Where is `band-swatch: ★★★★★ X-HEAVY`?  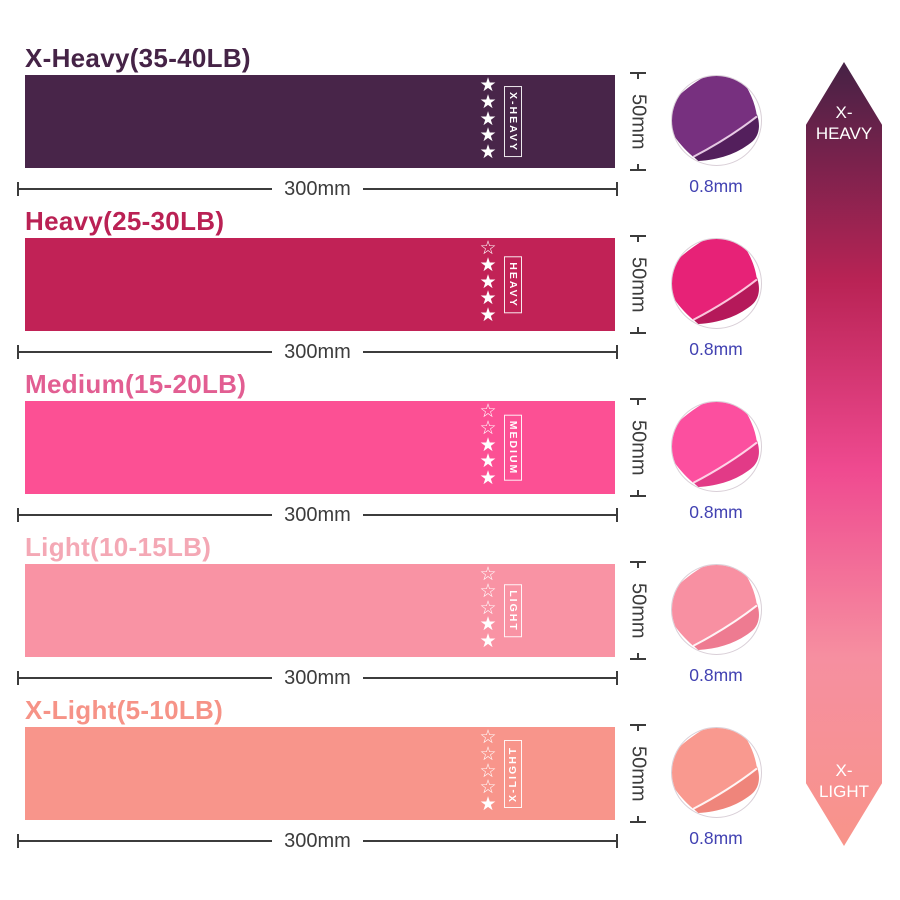 band-swatch: ★★★★★ X-HEAVY is located at coordinates (320, 121).